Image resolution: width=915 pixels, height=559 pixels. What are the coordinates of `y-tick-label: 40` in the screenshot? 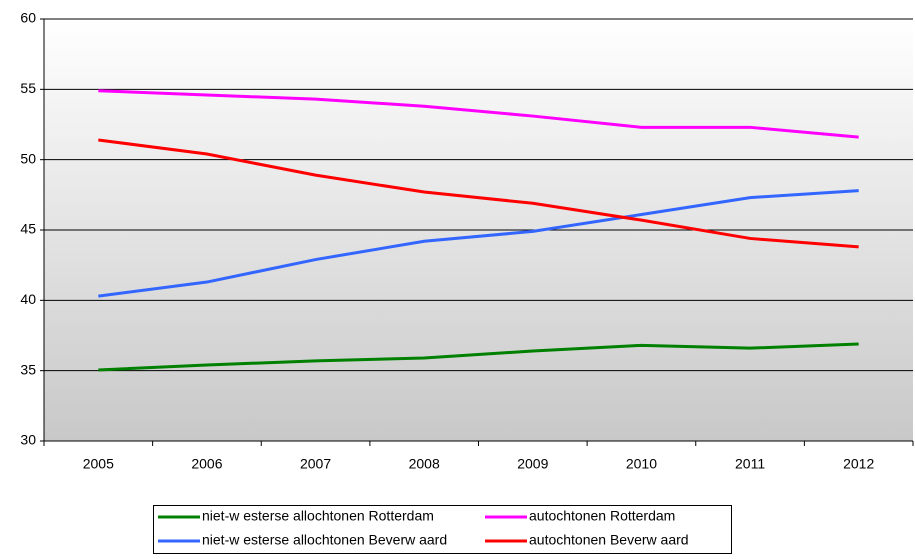 It's located at (28, 299).